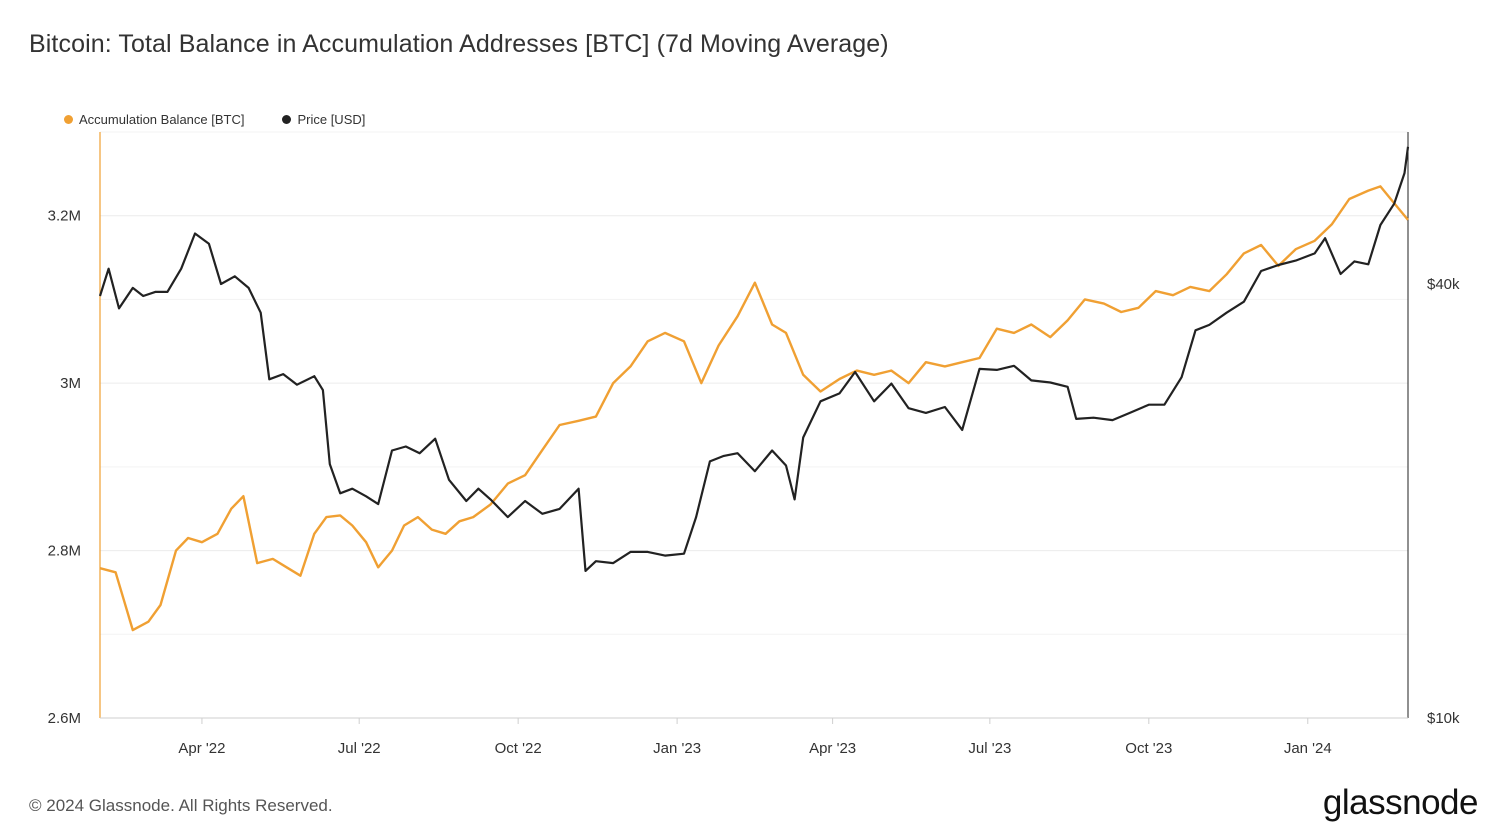 This screenshot has width=1502, height=838. I want to click on x-tick-label-1: Jul '22, so click(359, 748).